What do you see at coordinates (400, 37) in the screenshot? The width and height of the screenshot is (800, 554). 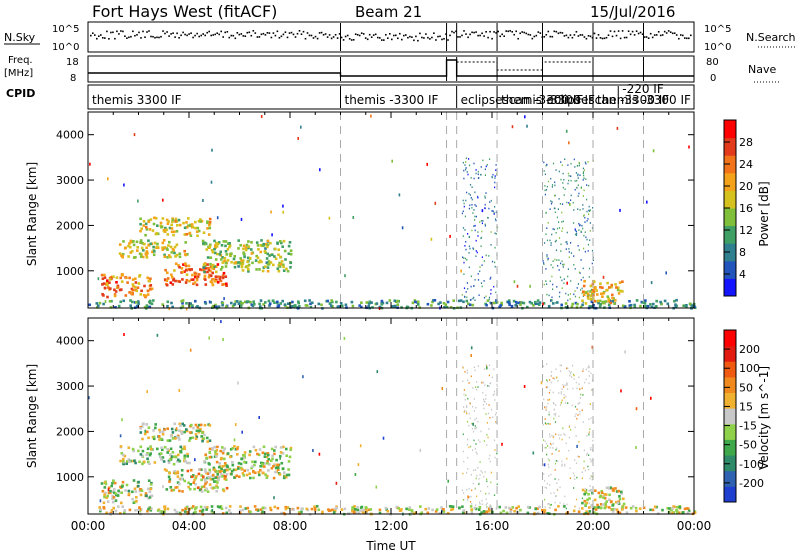 I see `nsky-strip: N.Sky 10^5 10^0 N.Search 10^5 10^0` at bounding box center [400, 37].